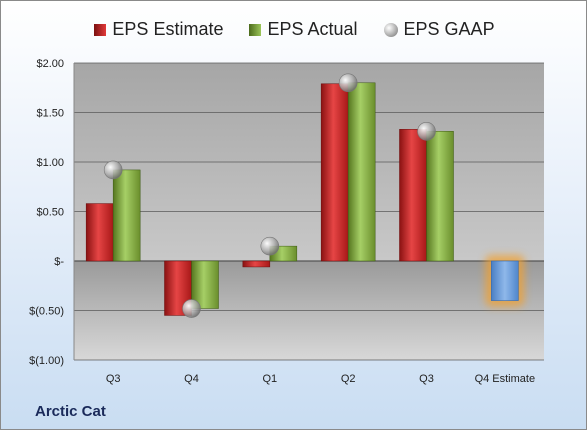 This screenshot has height=431, width=587. Describe the element at coordinates (50, 114) in the screenshot. I see `y-tick-label: $1.50` at that location.